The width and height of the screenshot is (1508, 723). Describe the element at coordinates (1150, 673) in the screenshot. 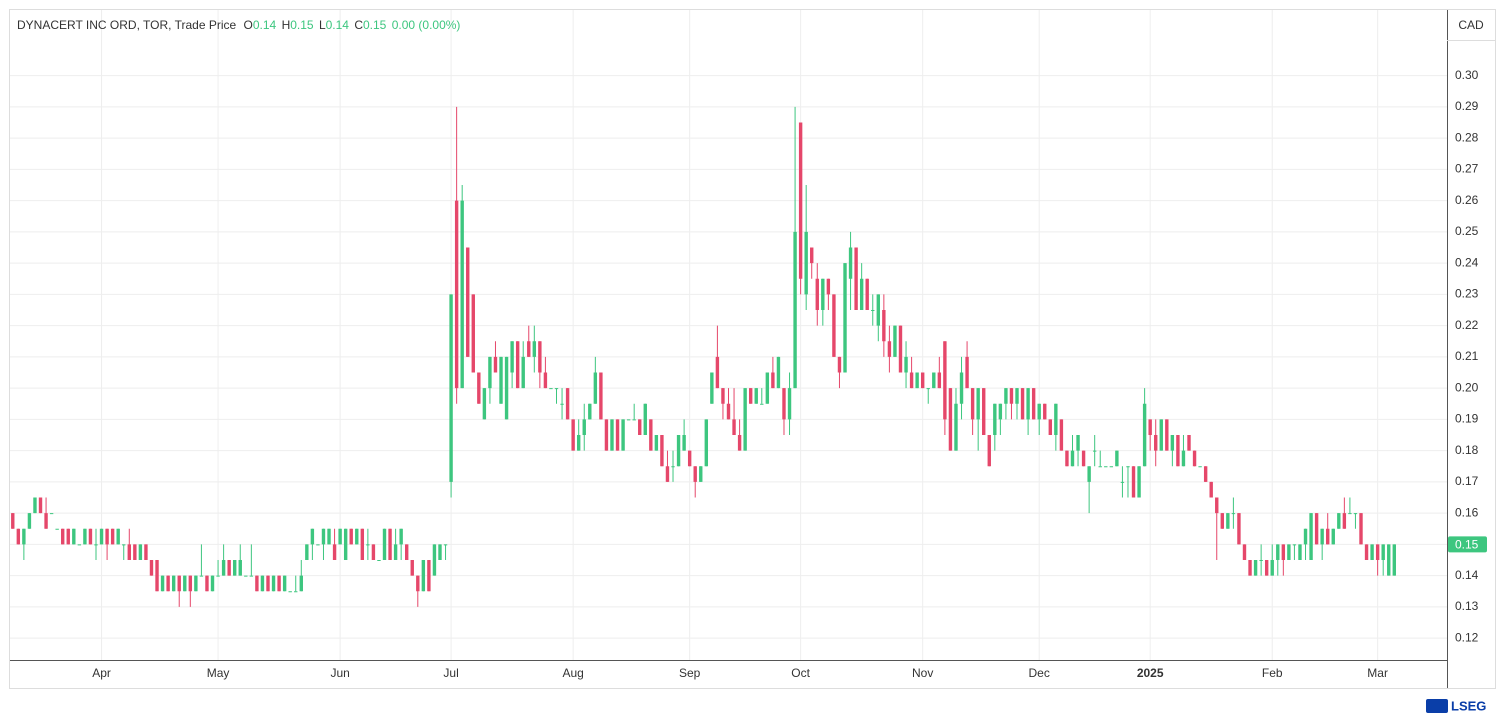

I see `x-tick-label: 2025` at that location.